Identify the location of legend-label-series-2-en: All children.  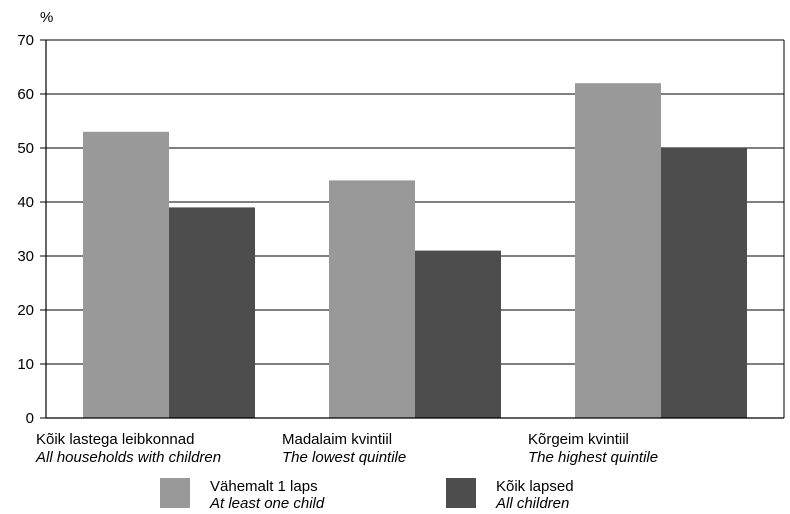
(533, 503).